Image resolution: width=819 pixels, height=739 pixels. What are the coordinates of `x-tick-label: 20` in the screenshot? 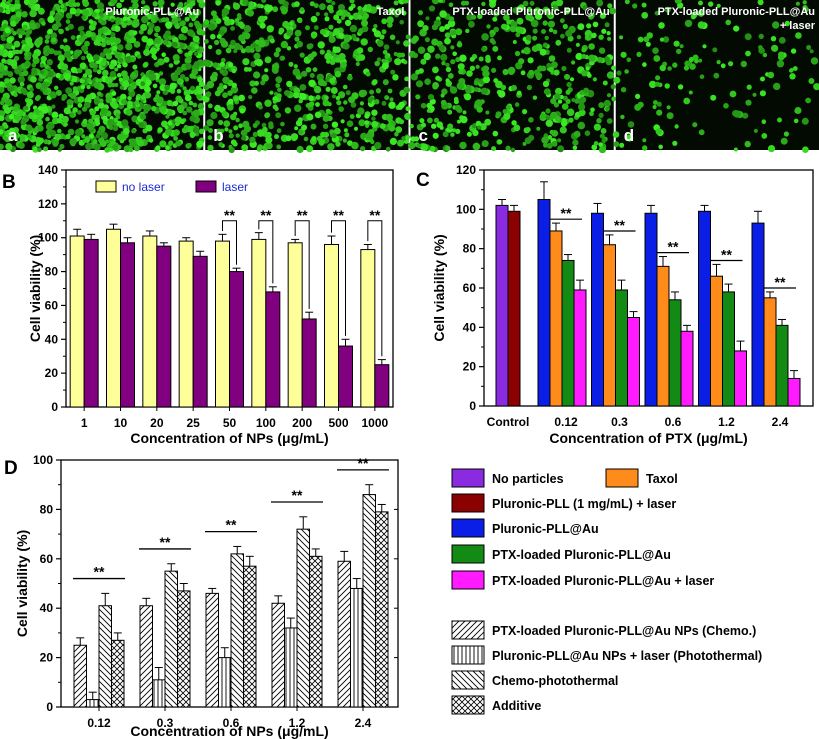 It's located at (157, 423).